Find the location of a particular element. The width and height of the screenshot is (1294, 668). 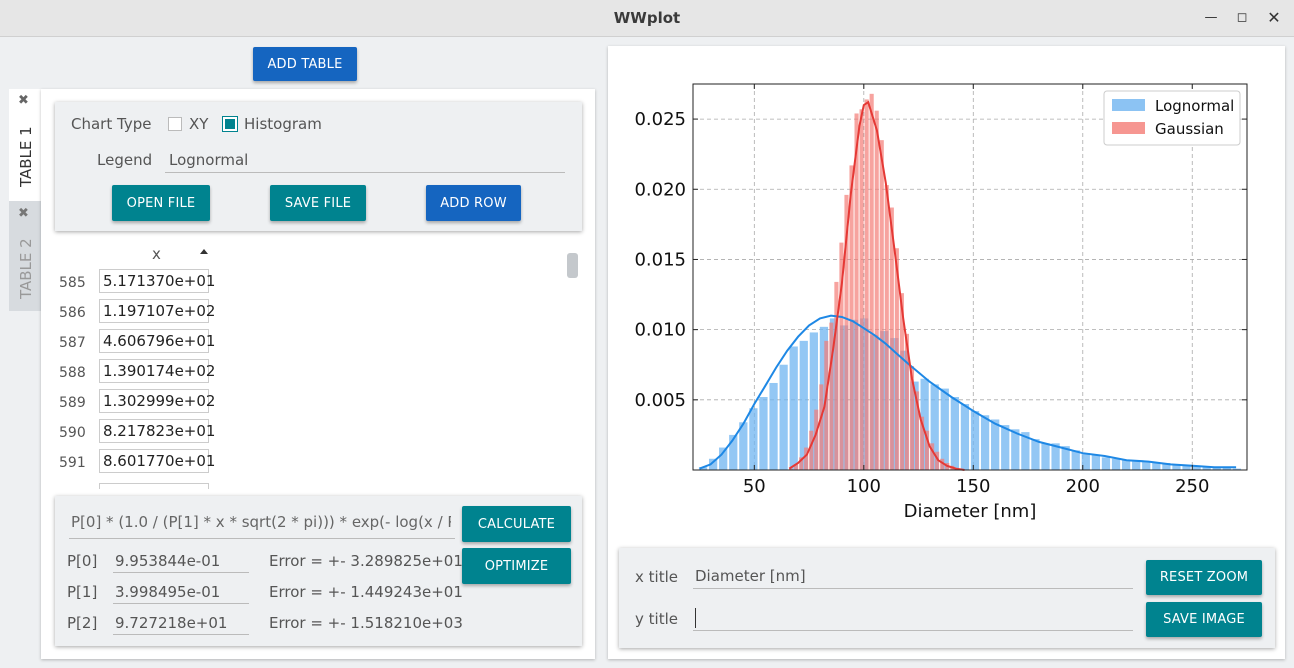

calculate-button: CALCULATE is located at coordinates (516, 524).